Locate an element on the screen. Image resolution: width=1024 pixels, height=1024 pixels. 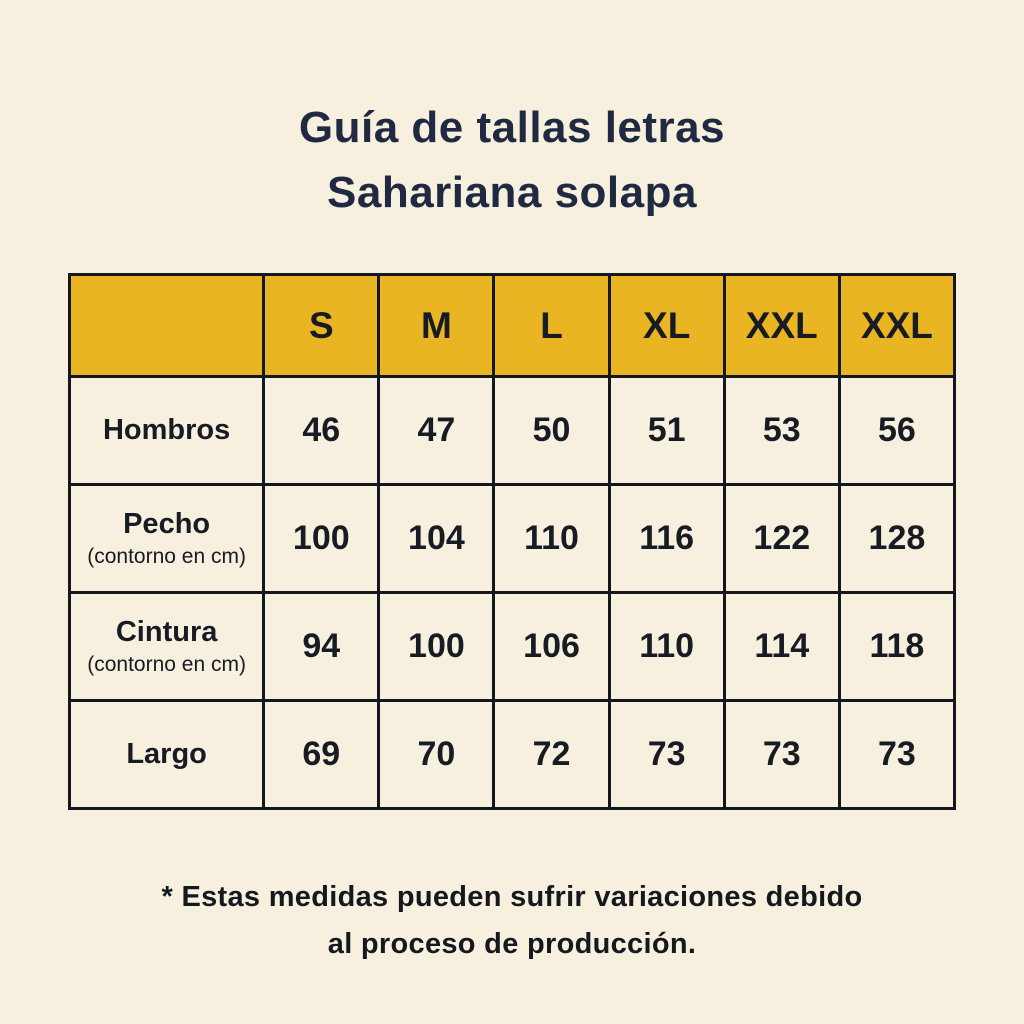
row-label: Hombros is located at coordinates (166, 429).